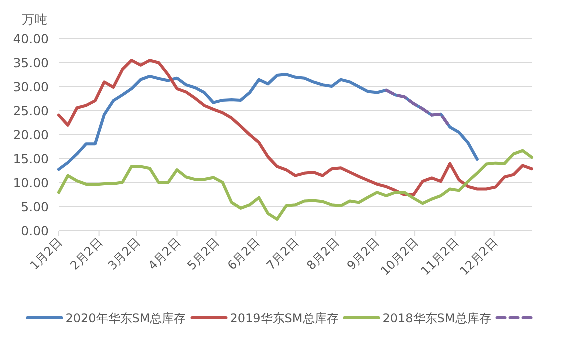  What do you see at coordinates (31, 39) in the screenshot?
I see `y-tick-label: 40.00` at bounding box center [31, 39].